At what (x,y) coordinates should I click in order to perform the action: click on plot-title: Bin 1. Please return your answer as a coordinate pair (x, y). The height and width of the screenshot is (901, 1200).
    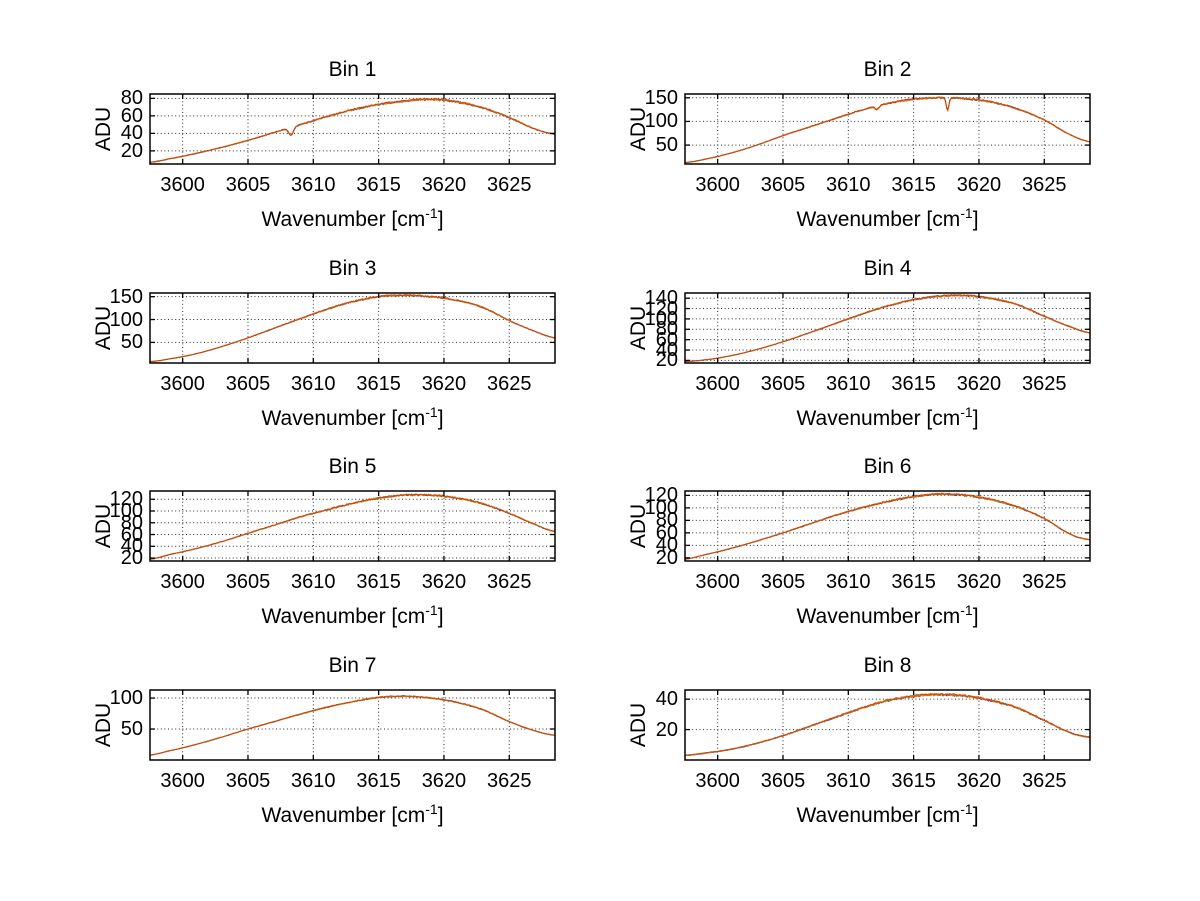
    Looking at the image, I should click on (352, 69).